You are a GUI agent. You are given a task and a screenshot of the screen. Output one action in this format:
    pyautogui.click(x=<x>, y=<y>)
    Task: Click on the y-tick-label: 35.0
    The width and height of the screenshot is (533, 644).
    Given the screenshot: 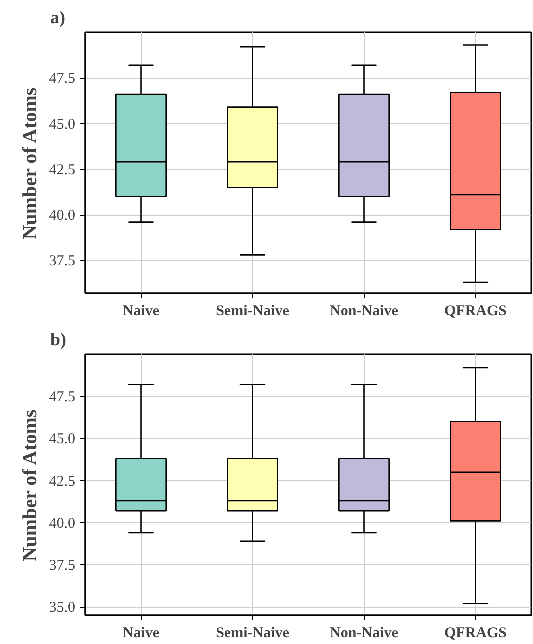 What is the action you would take?
    pyautogui.click(x=62, y=608)
    